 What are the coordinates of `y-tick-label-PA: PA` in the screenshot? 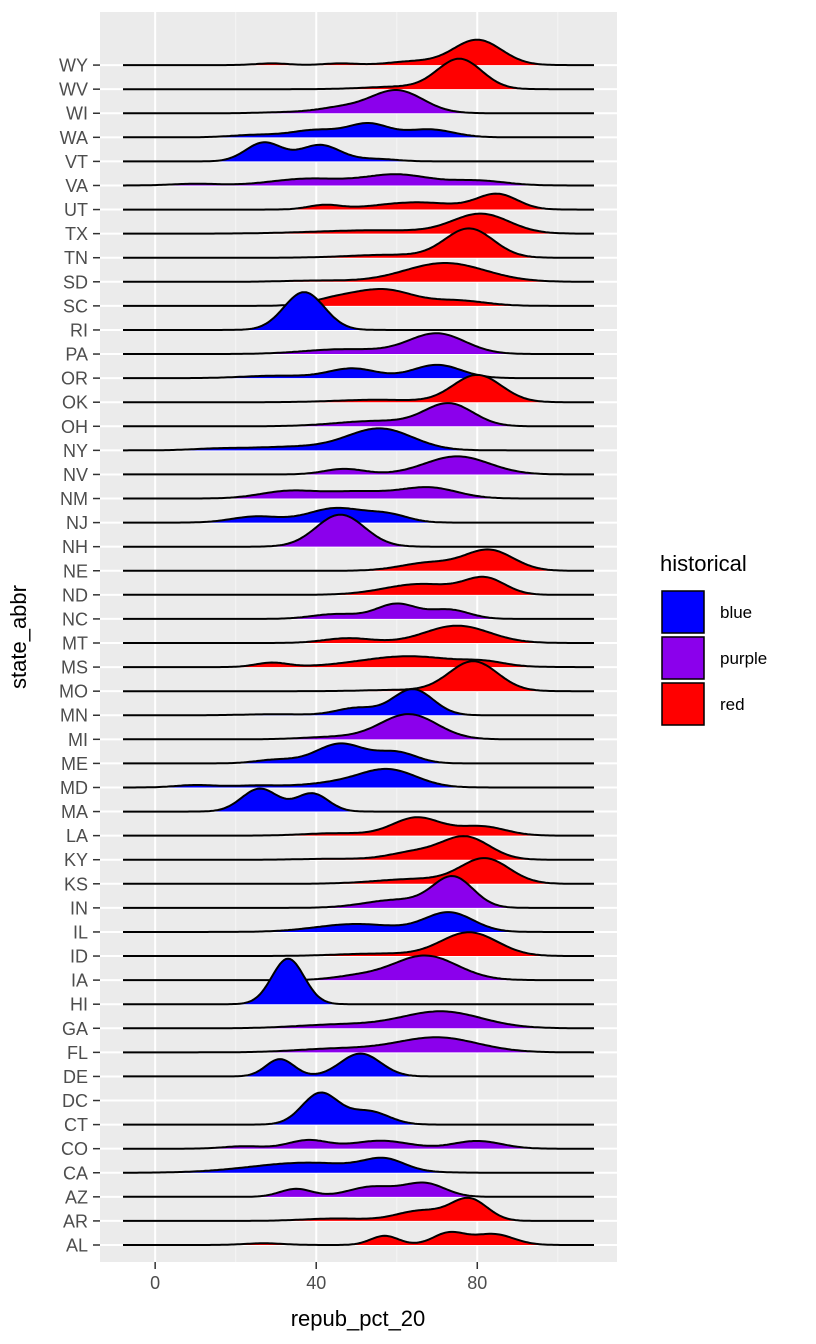 It's located at (76, 355).